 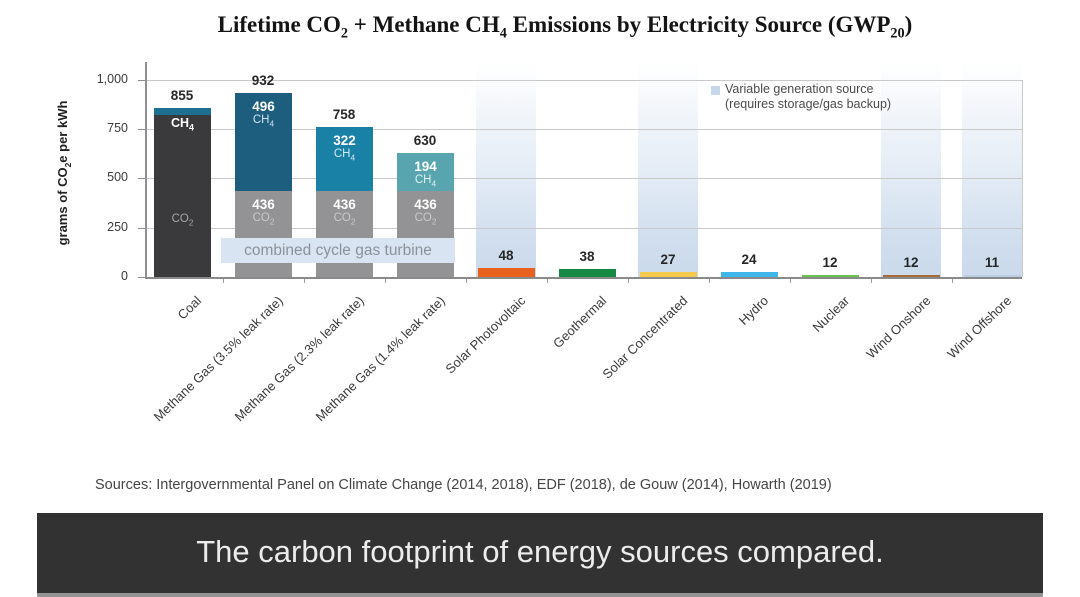 What do you see at coordinates (908, 24) in the screenshot?
I see `chart-title-text: )` at bounding box center [908, 24].